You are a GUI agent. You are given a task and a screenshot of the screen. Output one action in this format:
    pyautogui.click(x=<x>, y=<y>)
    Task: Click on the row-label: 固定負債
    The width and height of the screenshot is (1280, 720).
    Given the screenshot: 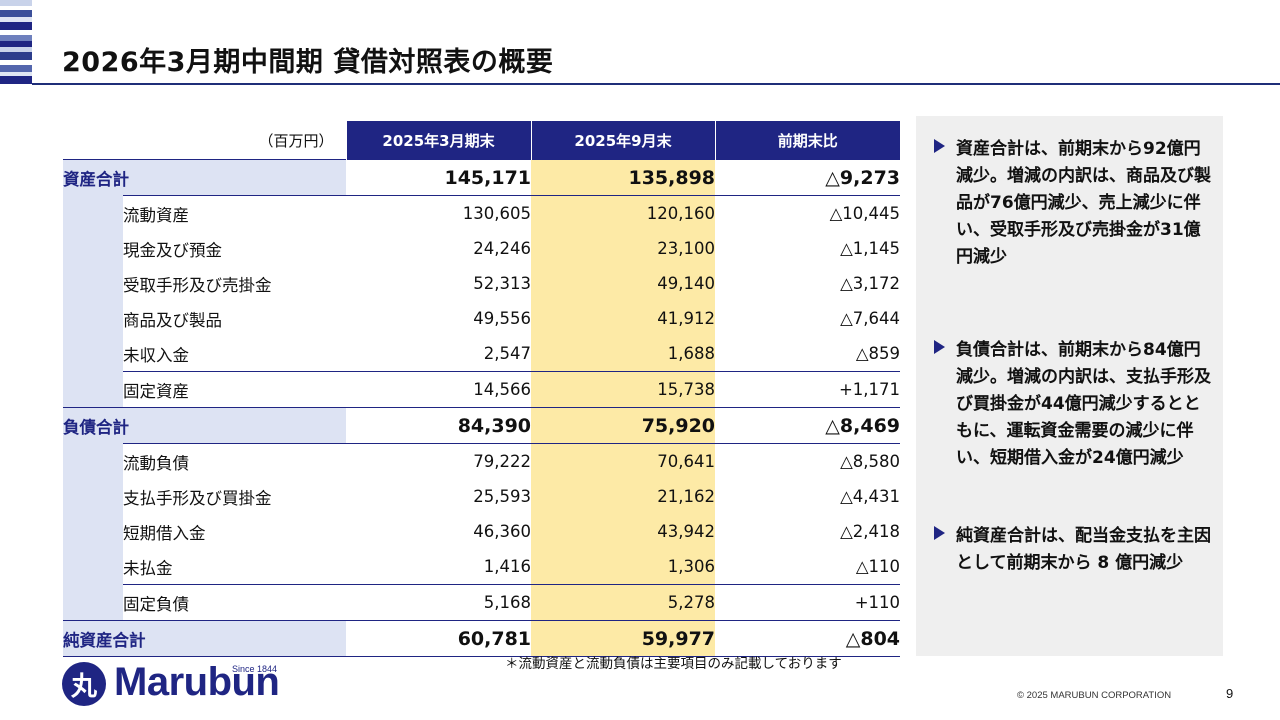 What is the action you would take?
    pyautogui.click(x=235, y=602)
    